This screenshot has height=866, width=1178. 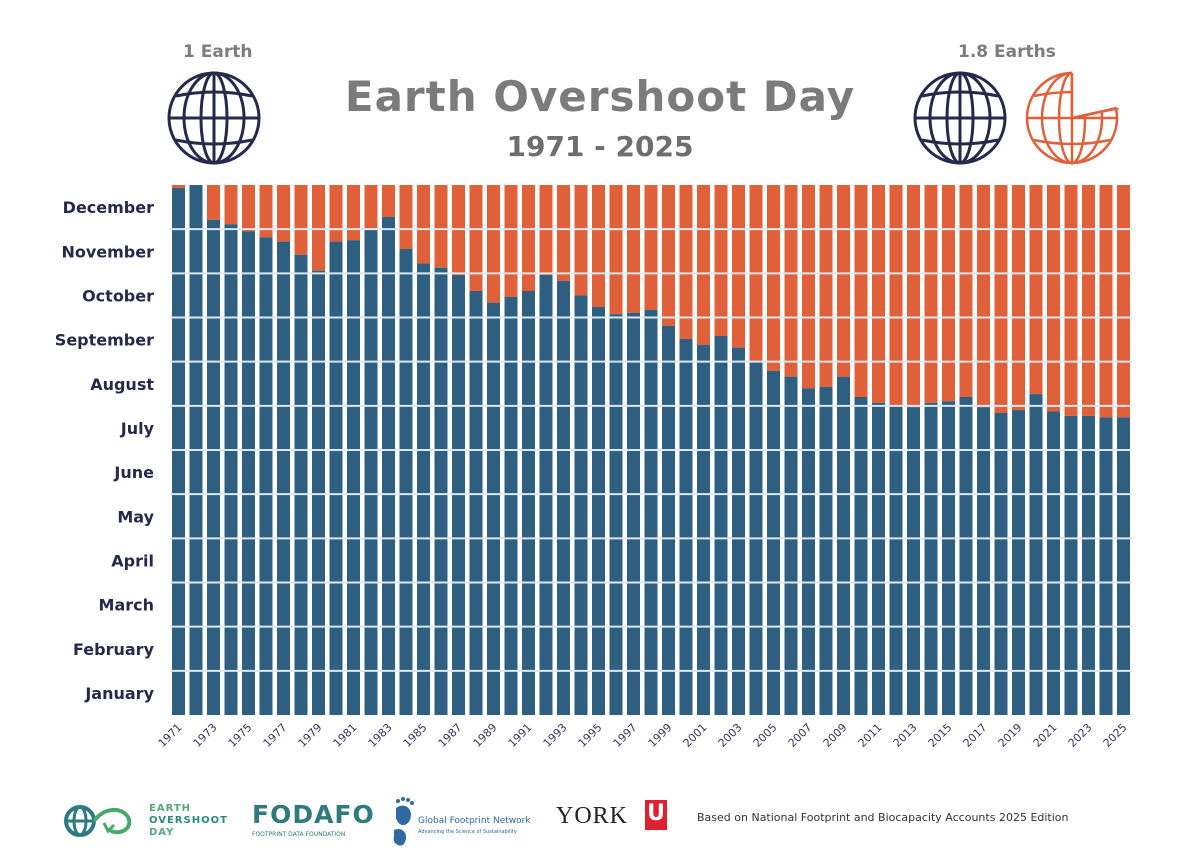 What do you see at coordinates (773, 278) in the screenshot?
I see `overshoot-bar-2005` at bounding box center [773, 278].